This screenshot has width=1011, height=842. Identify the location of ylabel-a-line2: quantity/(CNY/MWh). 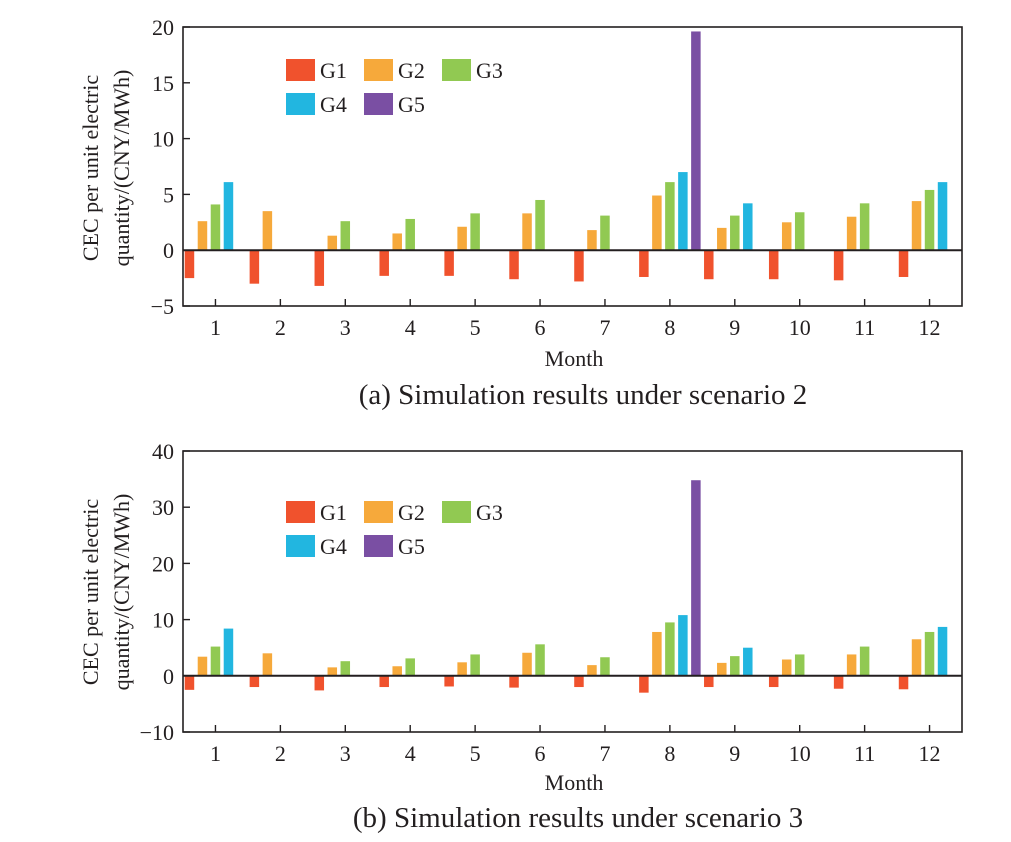
(121, 168).